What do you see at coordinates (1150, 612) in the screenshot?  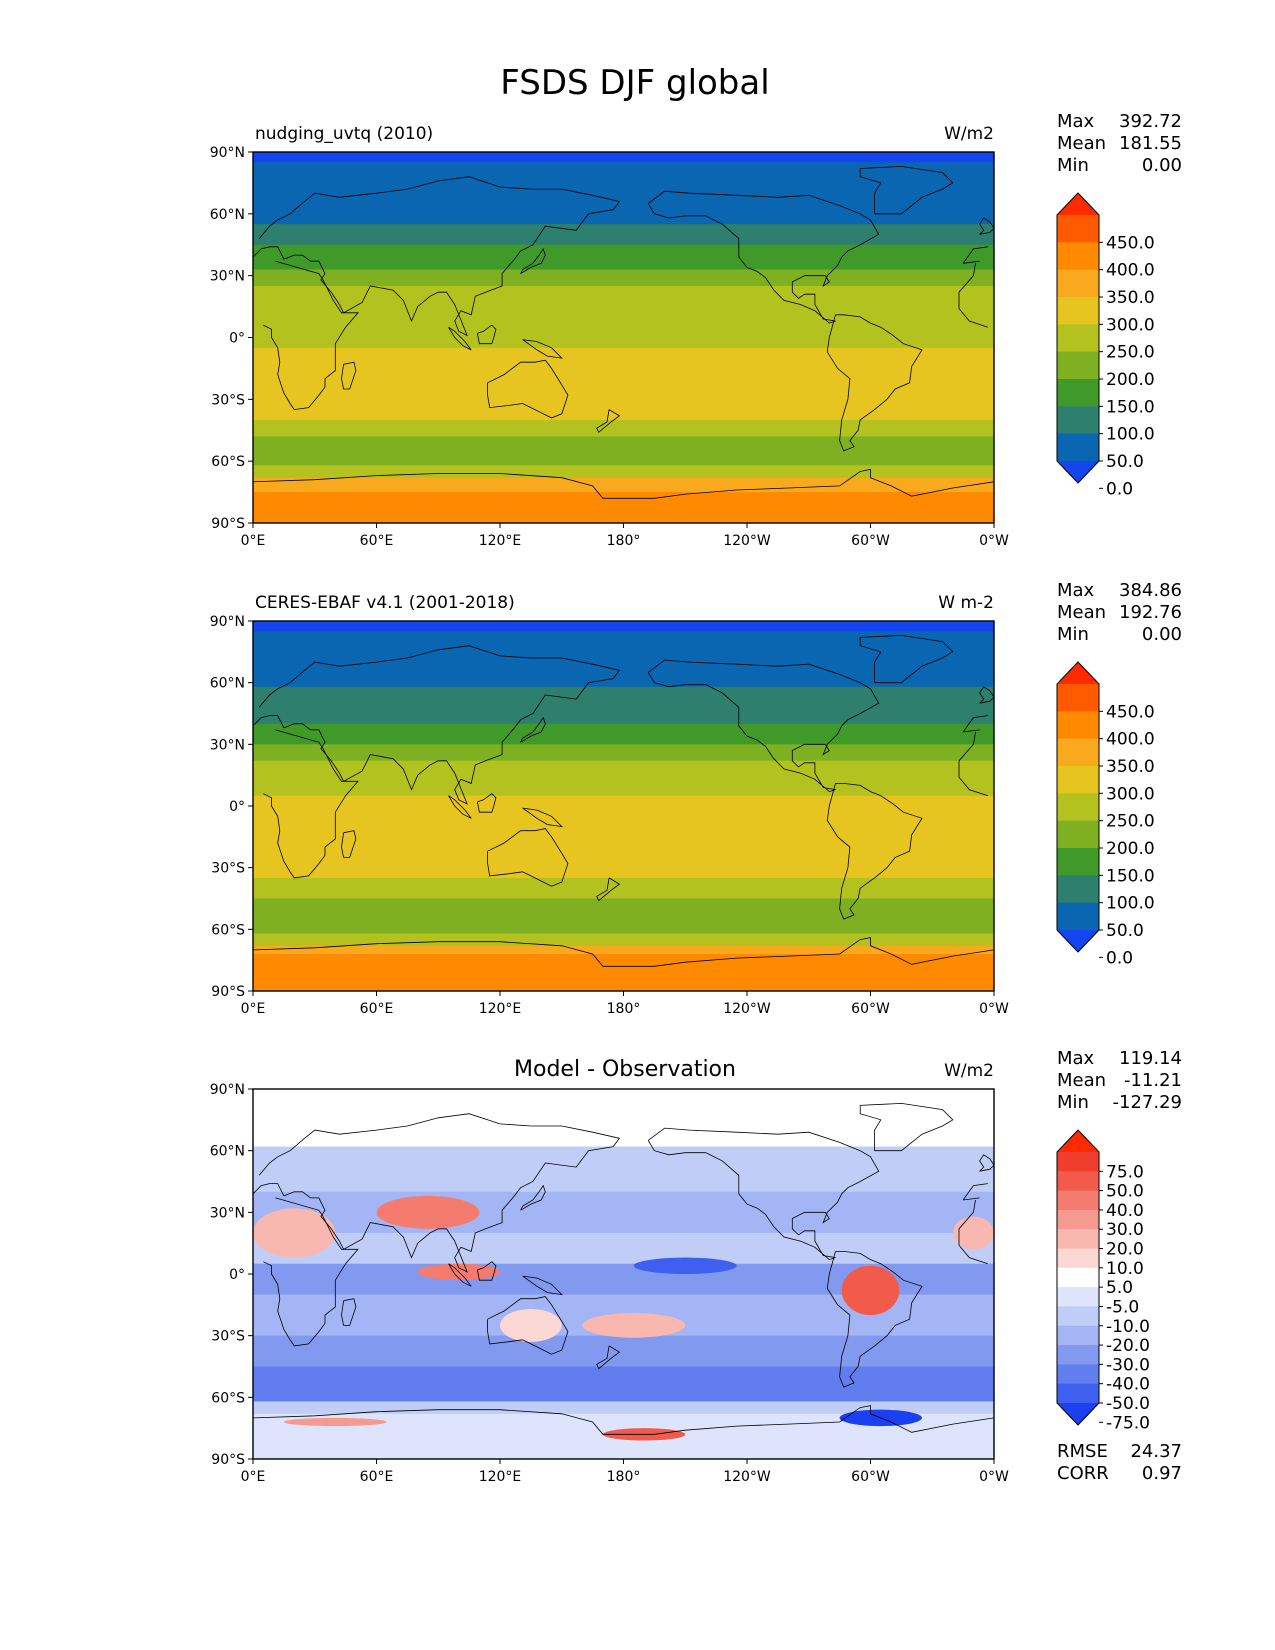 I see `stat-value: 192.76` at bounding box center [1150, 612].